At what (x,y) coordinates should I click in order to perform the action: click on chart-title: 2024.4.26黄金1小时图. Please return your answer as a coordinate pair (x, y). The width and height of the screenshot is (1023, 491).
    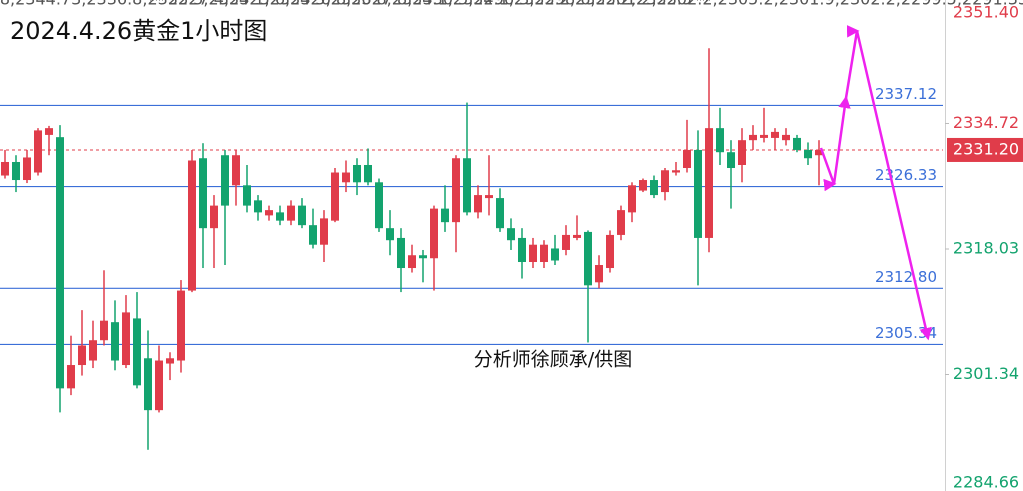
    Looking at the image, I should click on (138, 31).